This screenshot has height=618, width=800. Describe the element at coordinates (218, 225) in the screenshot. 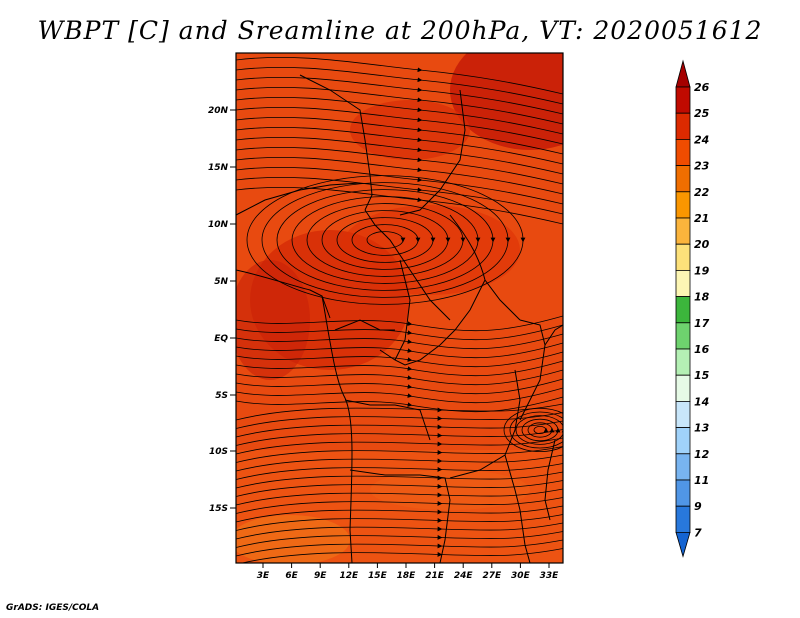

I see `lat-tick-label: 10N` at that location.